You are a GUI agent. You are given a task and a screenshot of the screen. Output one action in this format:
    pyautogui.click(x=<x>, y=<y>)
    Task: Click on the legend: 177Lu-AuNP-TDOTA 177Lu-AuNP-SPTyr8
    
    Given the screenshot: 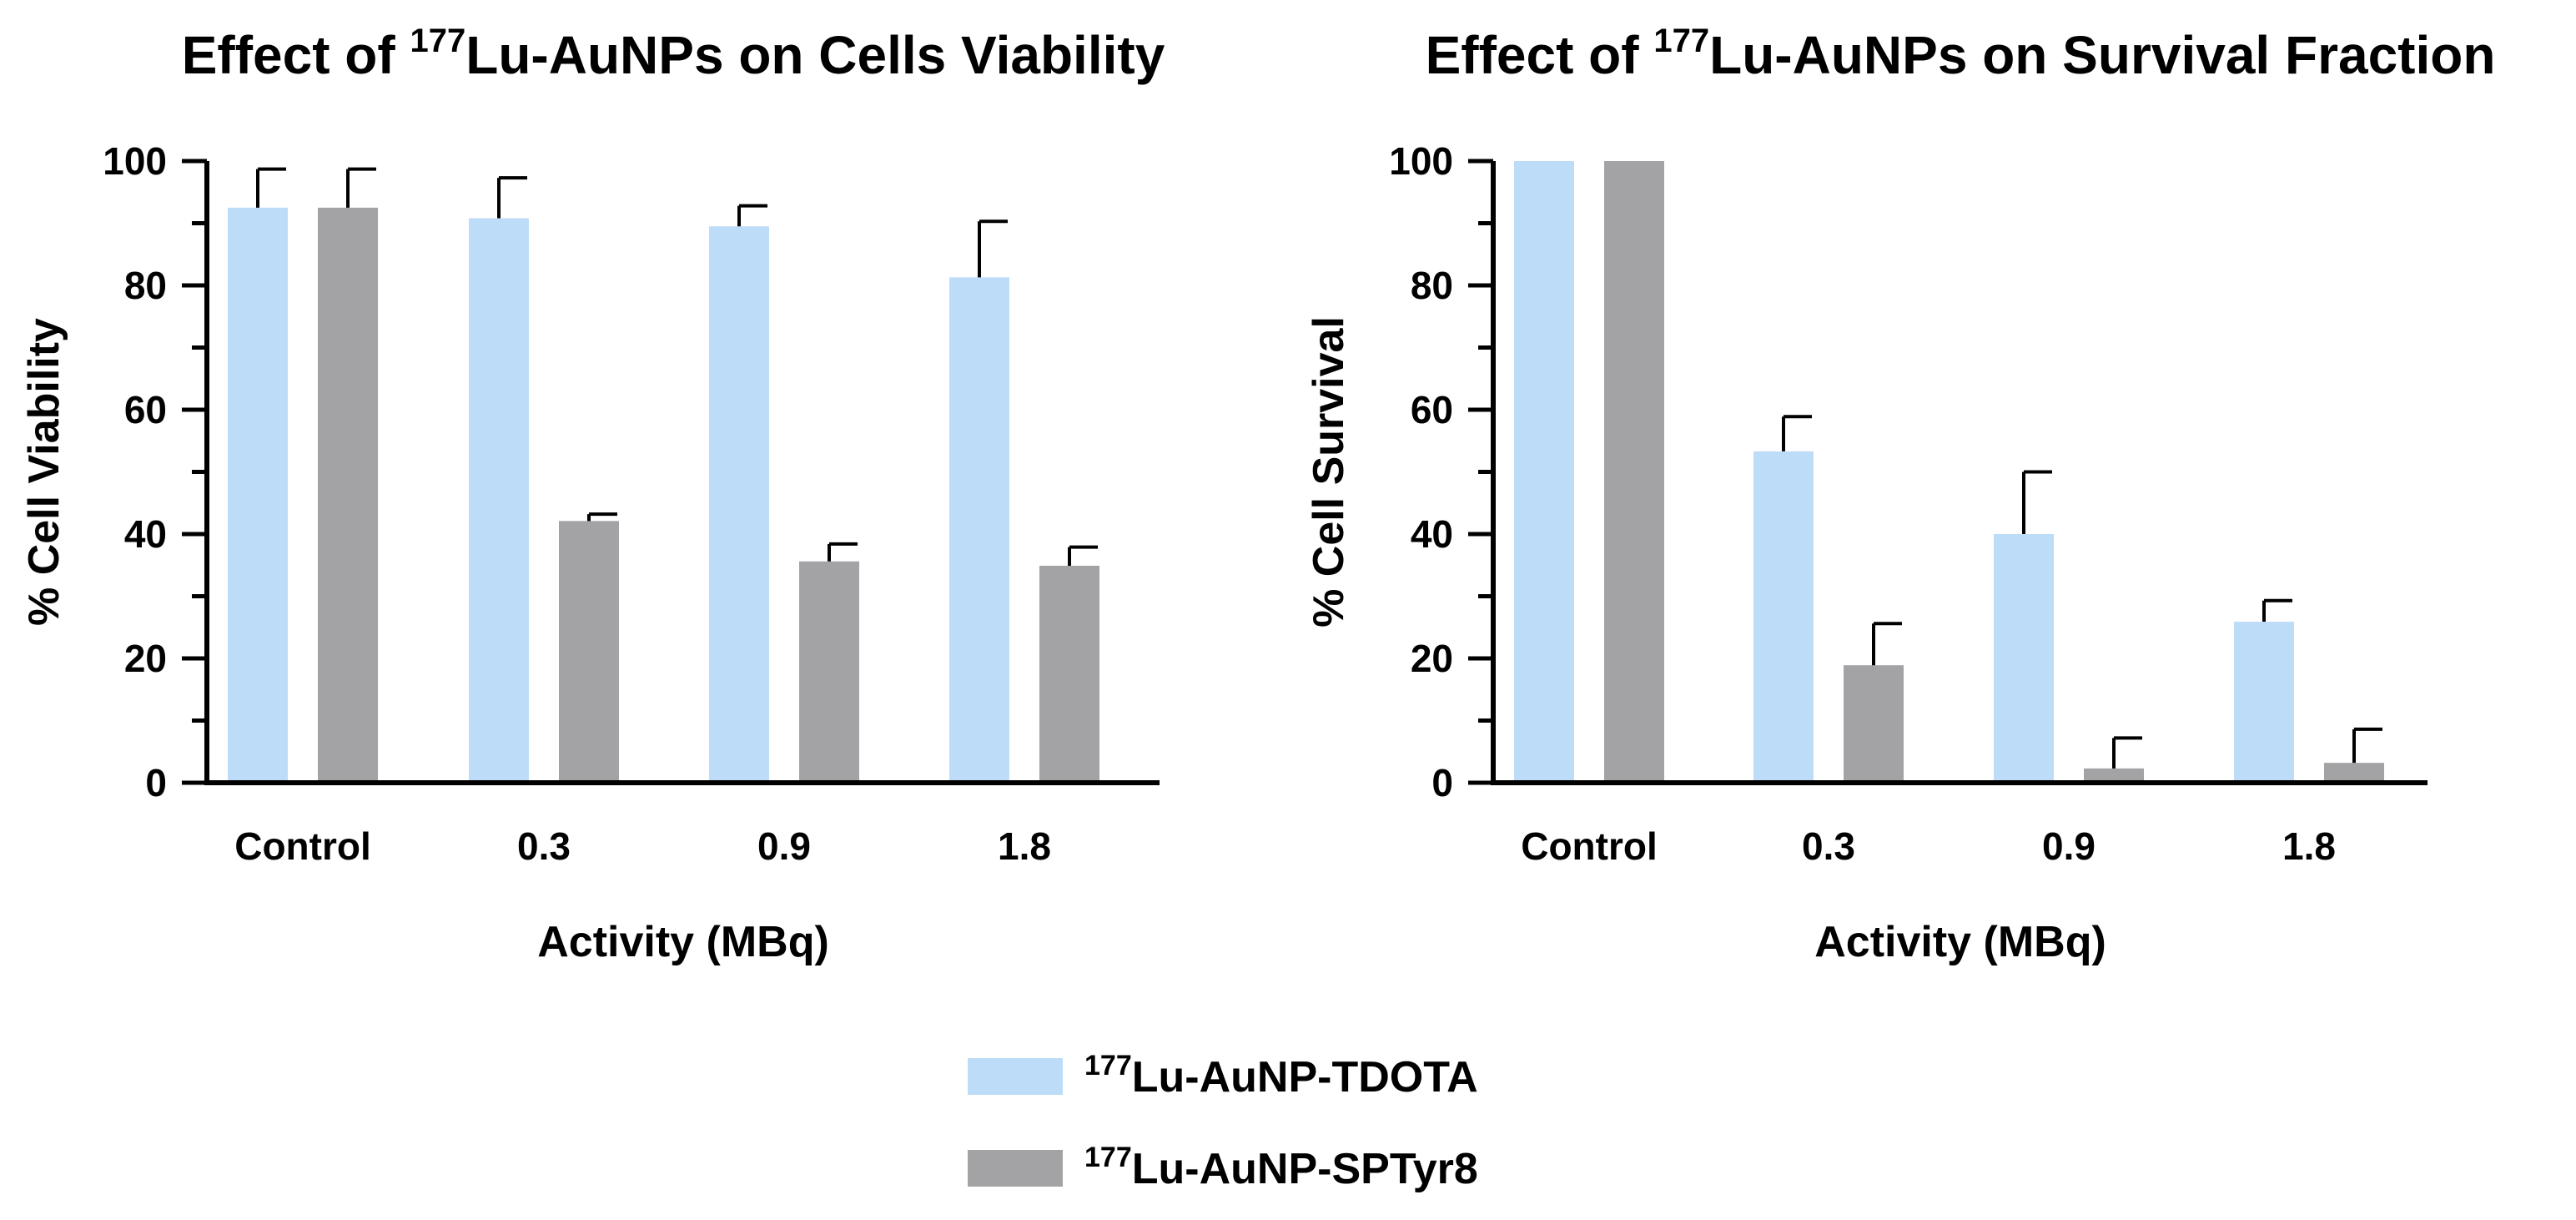 What is the action you would take?
    pyautogui.click(x=1223, y=1121)
    